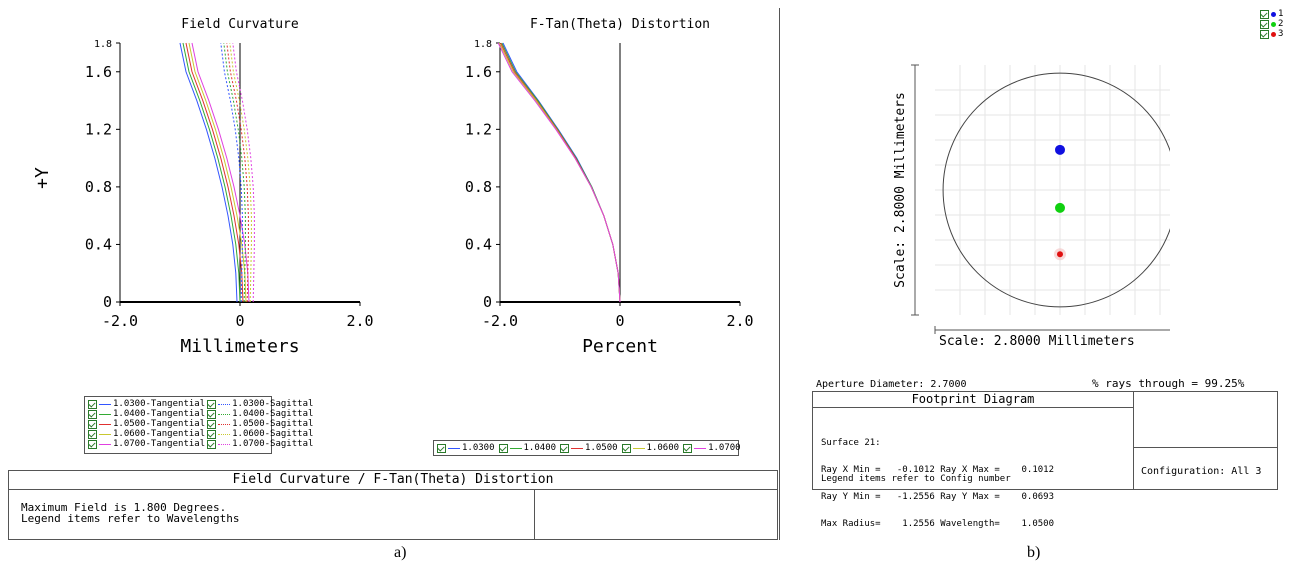 The height and width of the screenshot is (564, 1289). Describe the element at coordinates (1201, 471) in the screenshot. I see `configuration-text: Configuration: All 3` at that location.